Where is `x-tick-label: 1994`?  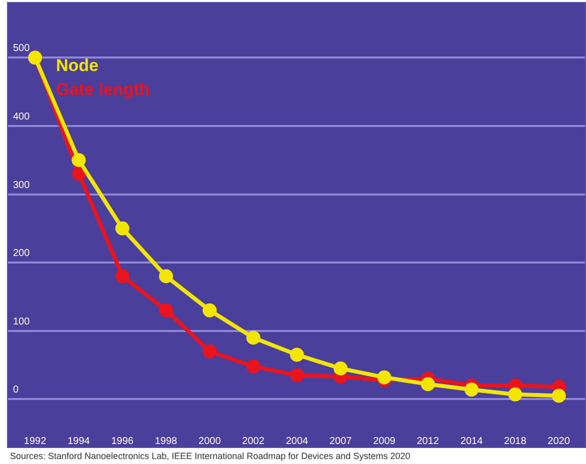 x-tick-label: 1994 is located at coordinates (79, 441).